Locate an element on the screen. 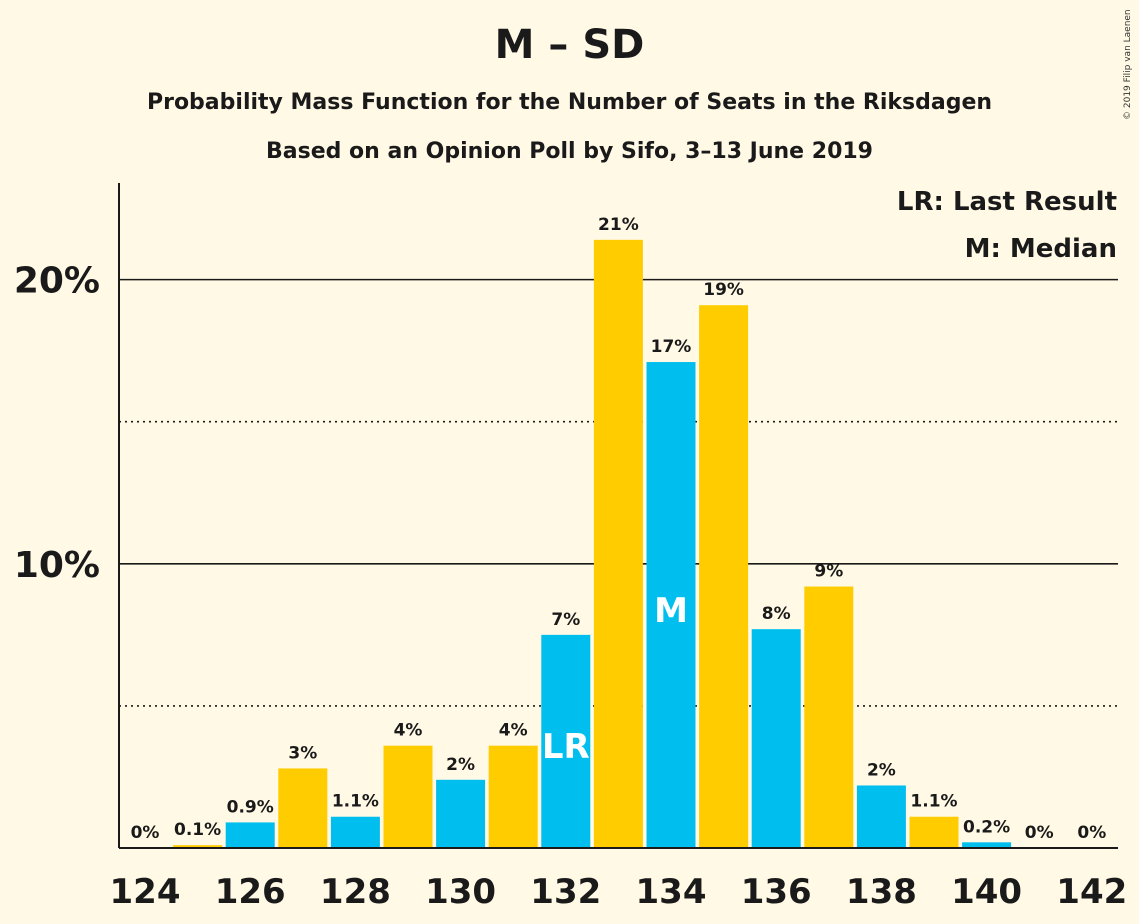 The height and width of the screenshot is (924, 1139). data-label: 0.2% is located at coordinates (986, 827).